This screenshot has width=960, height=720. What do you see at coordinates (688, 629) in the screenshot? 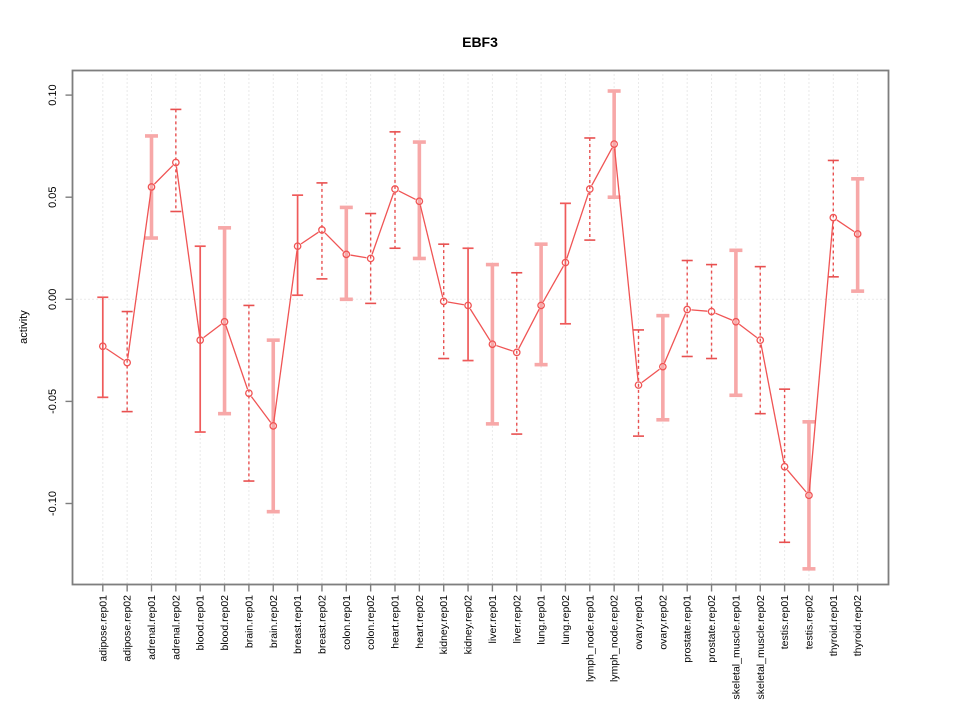
I see `x-tick-label: prostate.rep01` at bounding box center [688, 629].